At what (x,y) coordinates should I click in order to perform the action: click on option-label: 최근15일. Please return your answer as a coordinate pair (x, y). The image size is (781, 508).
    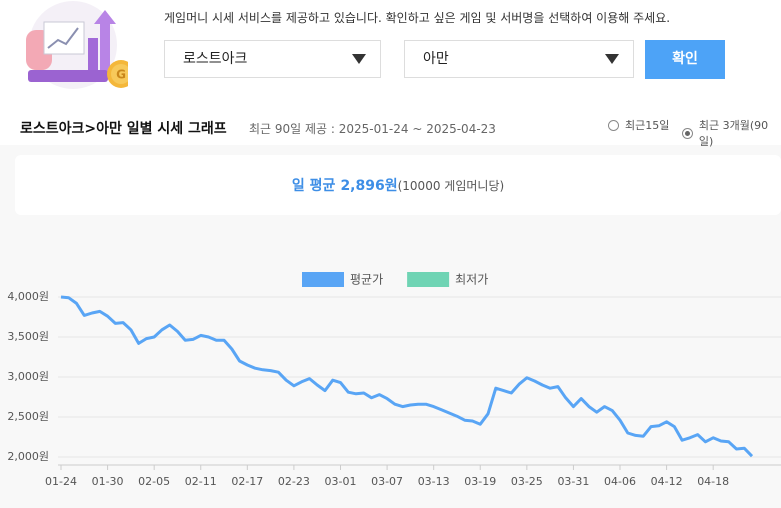
    Looking at the image, I should click on (647, 125).